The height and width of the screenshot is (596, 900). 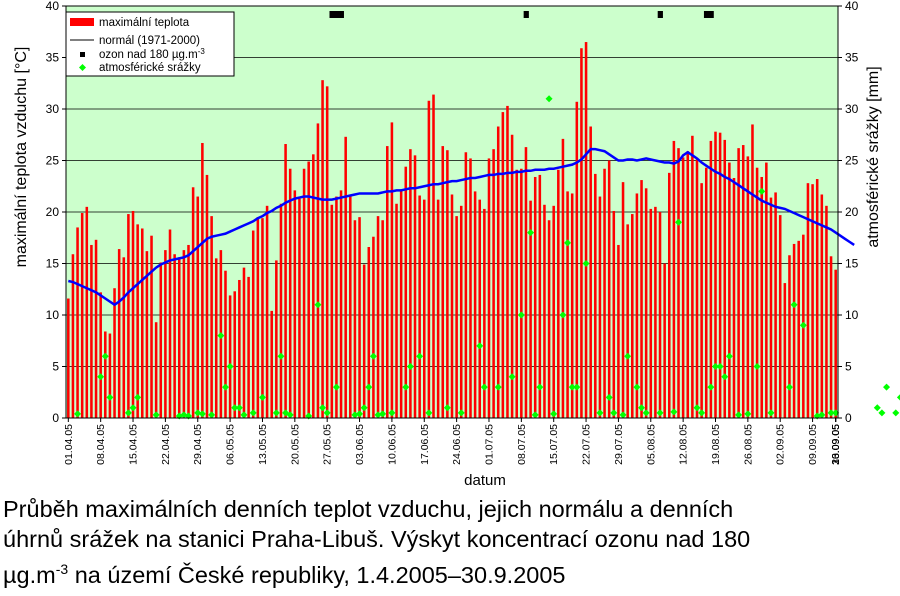 What do you see at coordinates (748, 444) in the screenshot?
I see `x-tick-label: 26.08.05` at bounding box center [748, 444].